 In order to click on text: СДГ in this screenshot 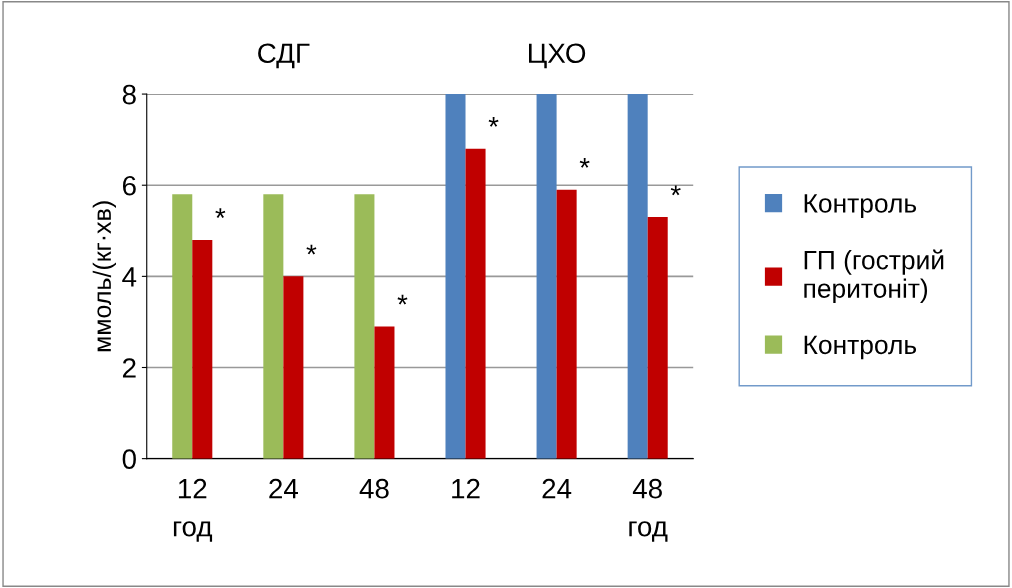, I will do `click(284, 56)`.